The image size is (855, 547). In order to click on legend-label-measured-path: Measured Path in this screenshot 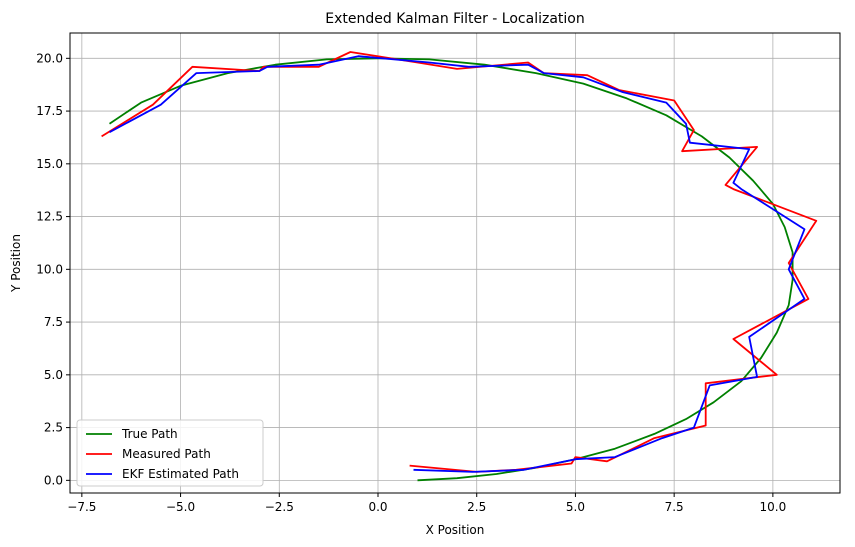, I will do `click(166, 454)`.